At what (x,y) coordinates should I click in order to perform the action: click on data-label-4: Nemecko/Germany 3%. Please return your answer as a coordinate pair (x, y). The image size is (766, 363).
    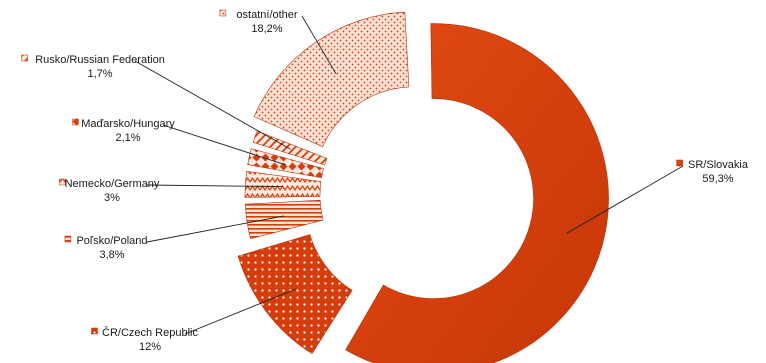
    Looking at the image, I should click on (109, 191).